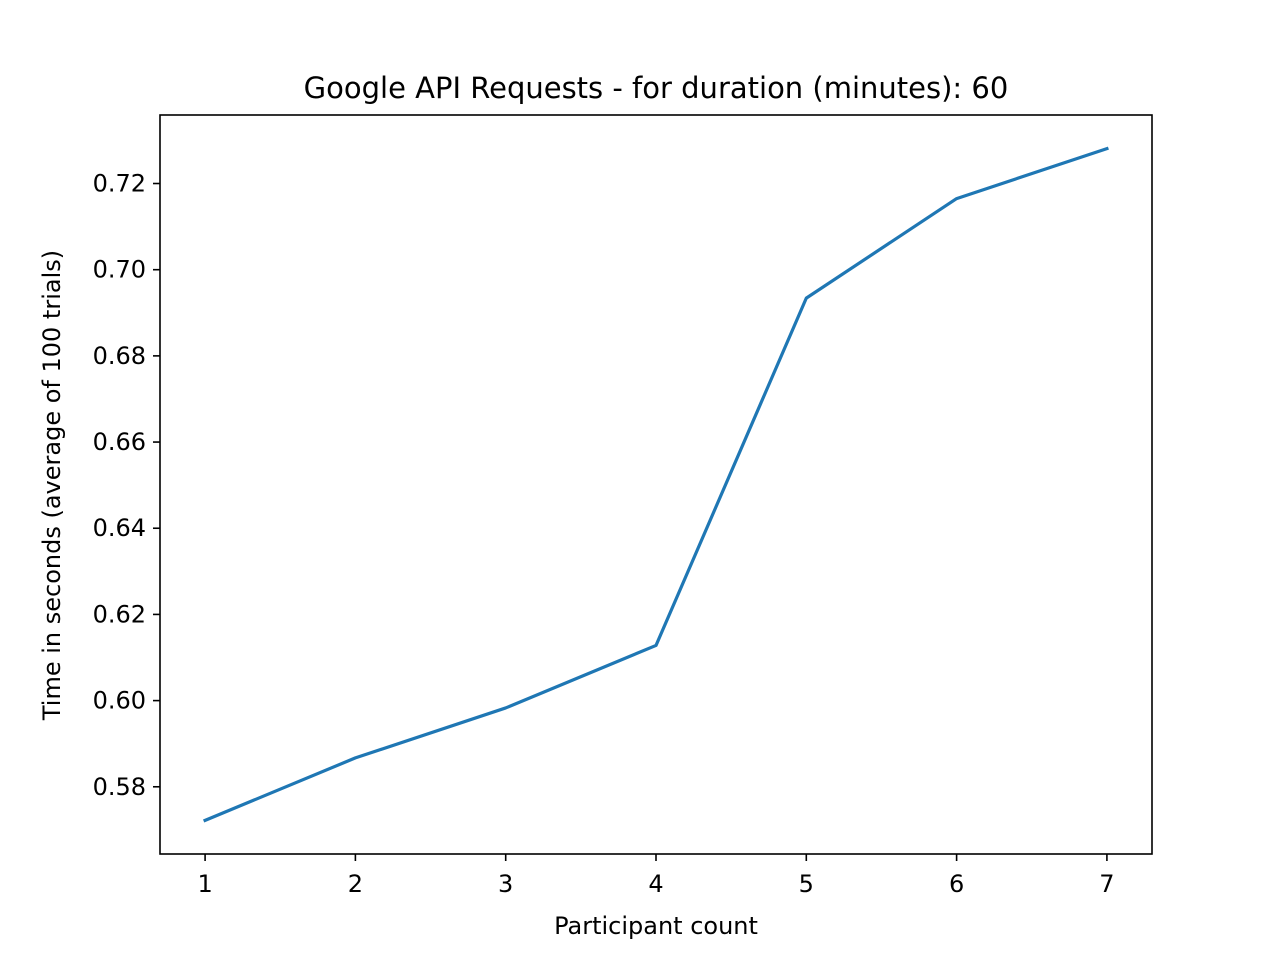  Describe the element at coordinates (126, 485) in the screenshot. I see `y-axis-ticks: 0.58 0.60 0.62 0.64 0.66 0.68 0.70 0.72` at that location.